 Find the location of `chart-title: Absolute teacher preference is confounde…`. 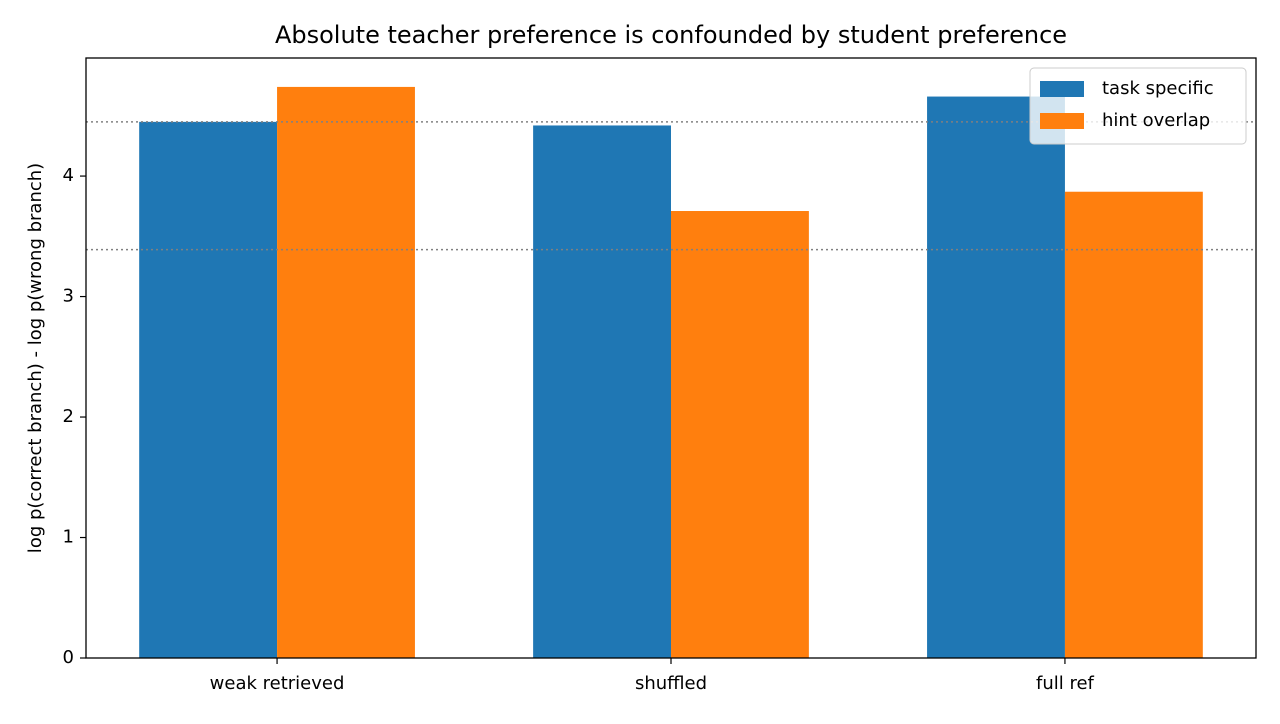

chart-title: Absolute teacher preference is confounde… is located at coordinates (671, 35).